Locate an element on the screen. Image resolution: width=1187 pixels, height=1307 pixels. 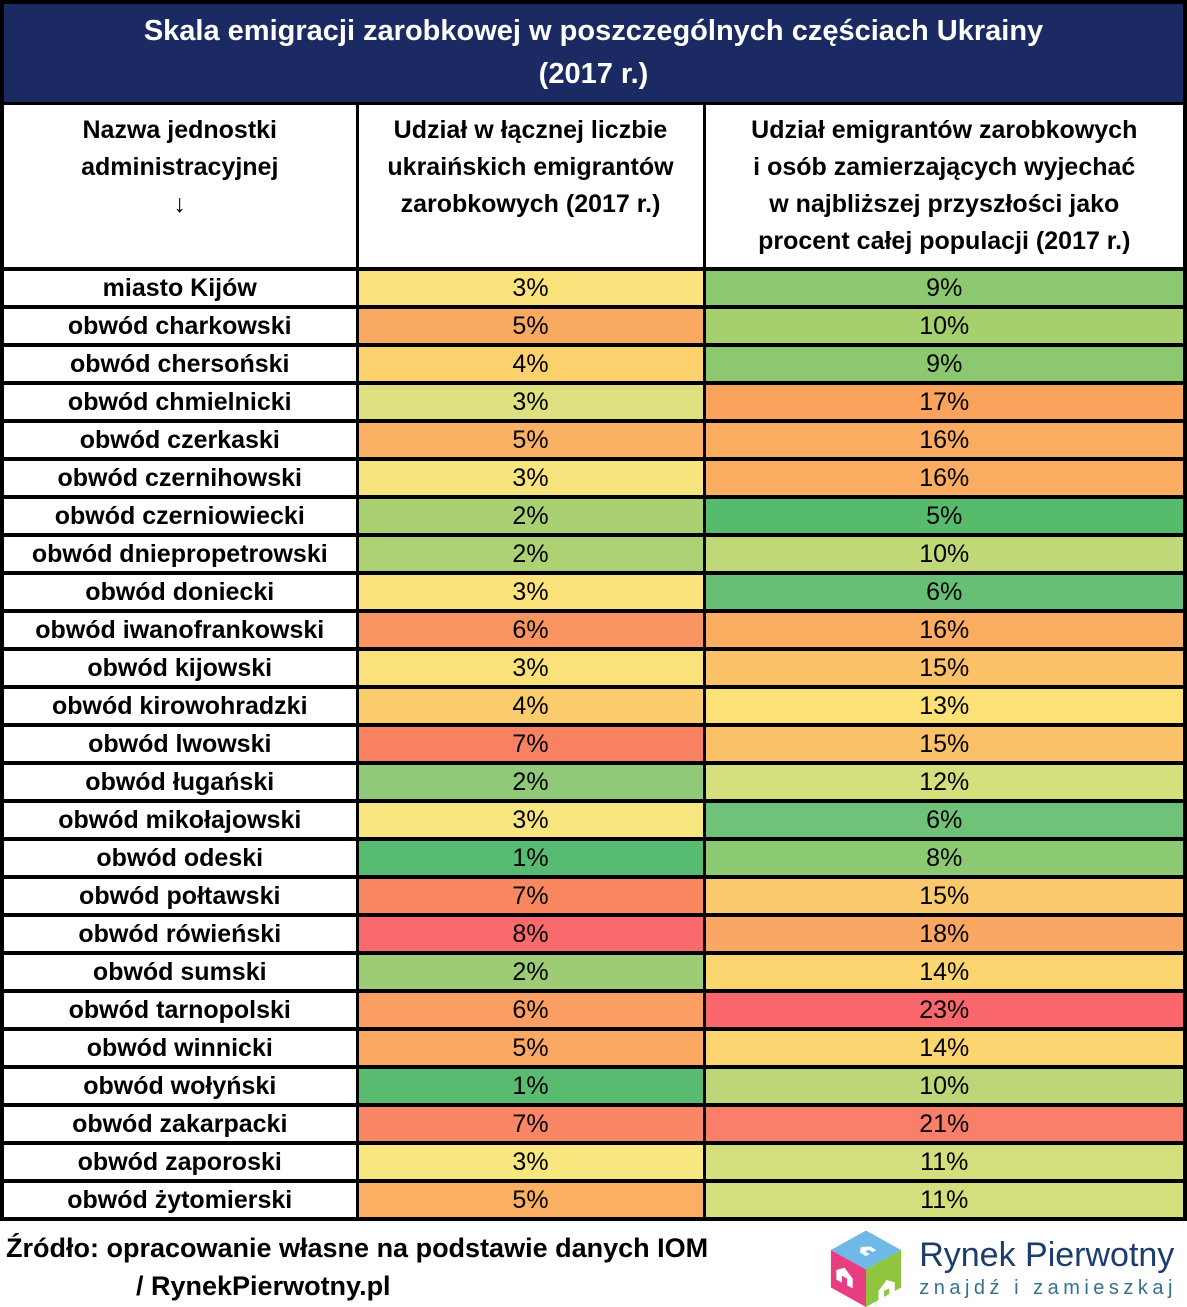
region-name-cell: obwód sumski is located at coordinates (181, 972).